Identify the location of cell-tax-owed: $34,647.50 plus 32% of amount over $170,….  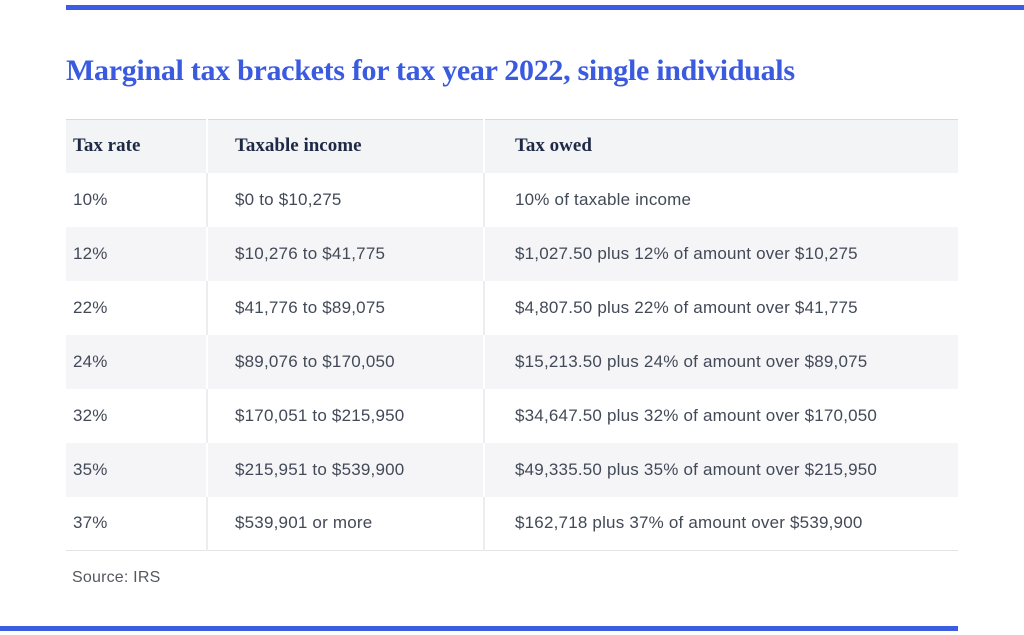
(720, 415).